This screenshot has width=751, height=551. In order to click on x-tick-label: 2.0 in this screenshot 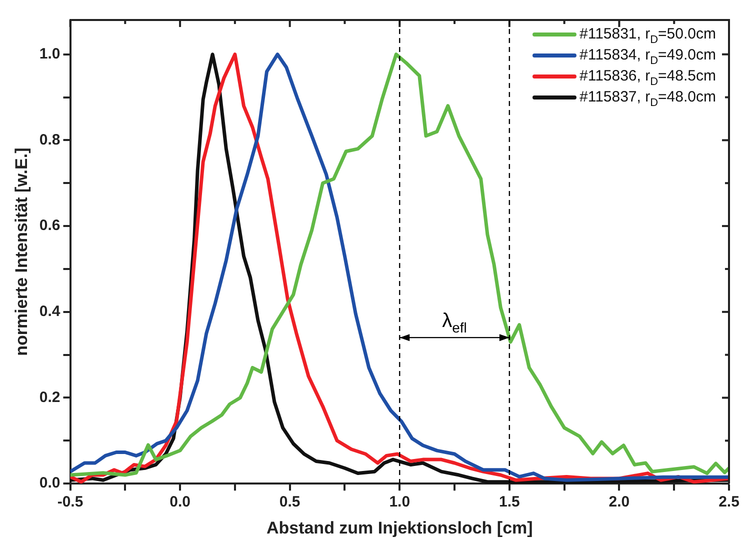, I will do `click(619, 502)`.